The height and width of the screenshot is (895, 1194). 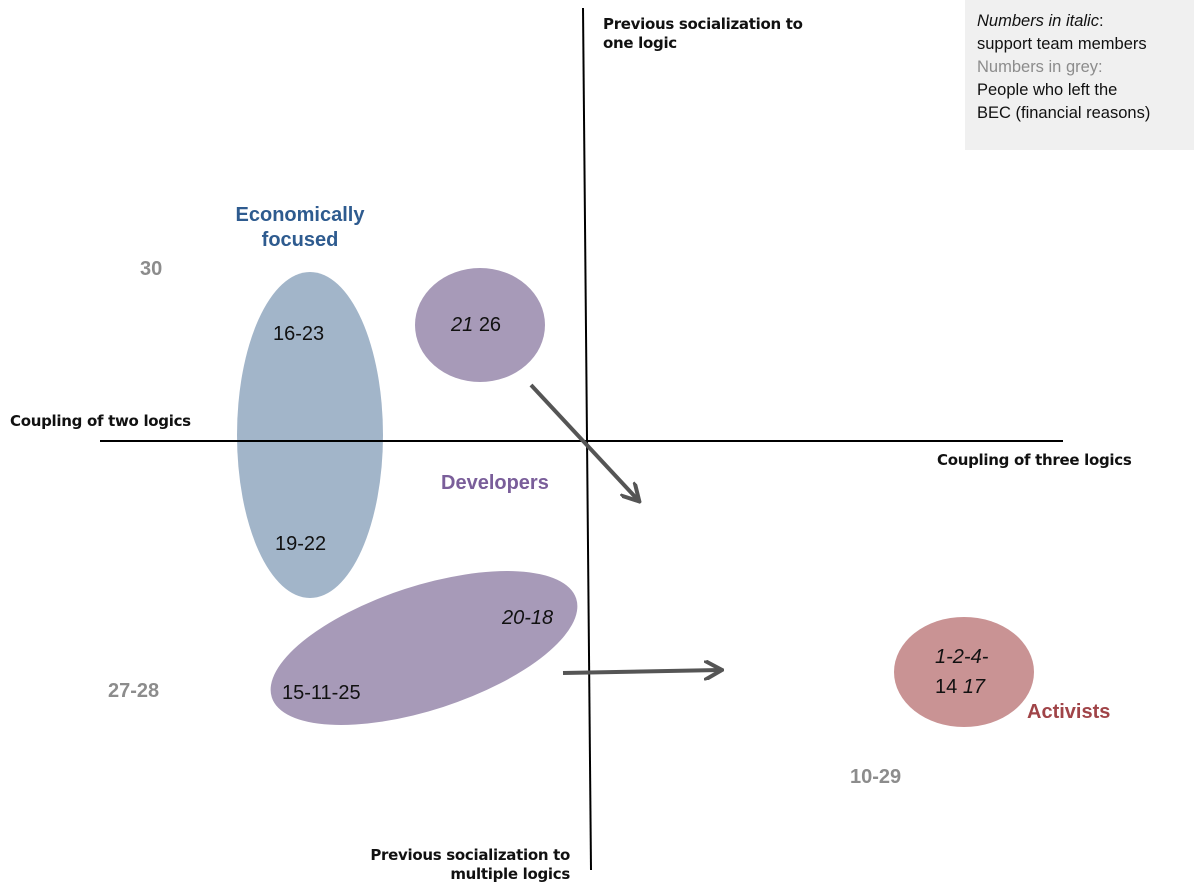 What do you see at coordinates (321, 693) in the screenshot?
I see `dev-ellipse-numbers: 15-11-25` at bounding box center [321, 693].